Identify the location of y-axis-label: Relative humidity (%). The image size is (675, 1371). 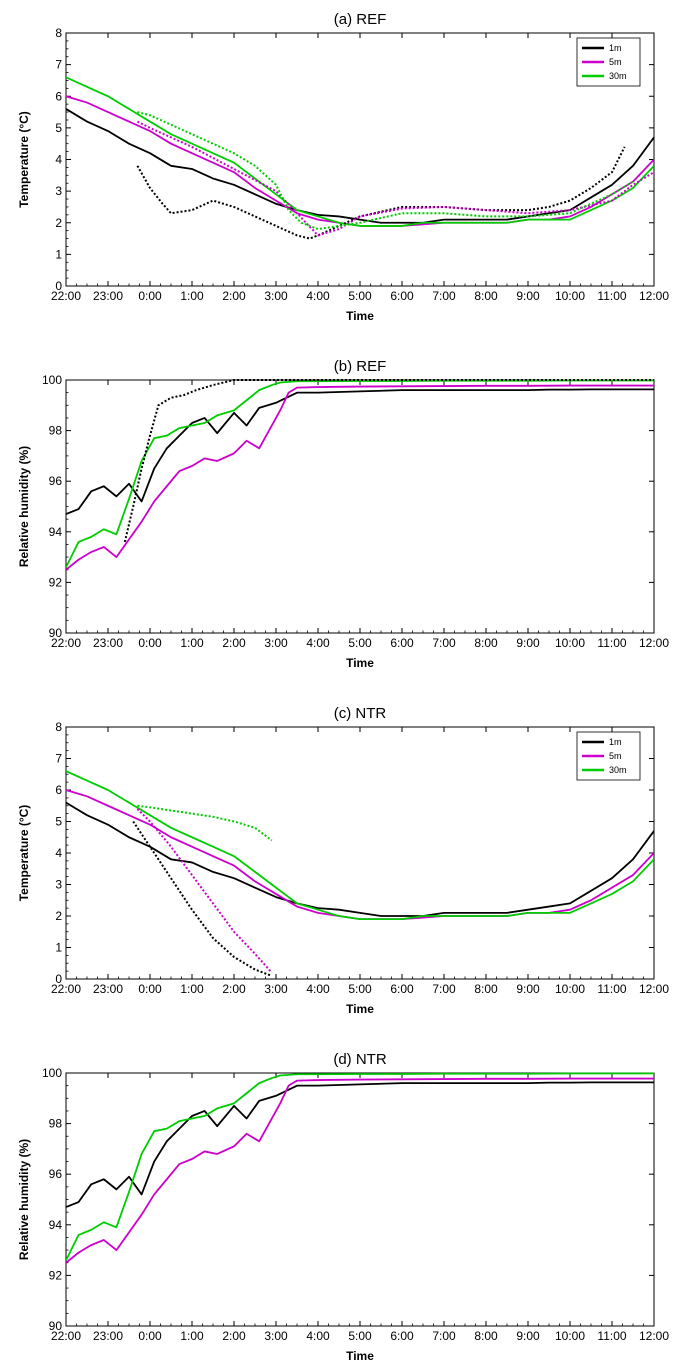
(24, 1199).